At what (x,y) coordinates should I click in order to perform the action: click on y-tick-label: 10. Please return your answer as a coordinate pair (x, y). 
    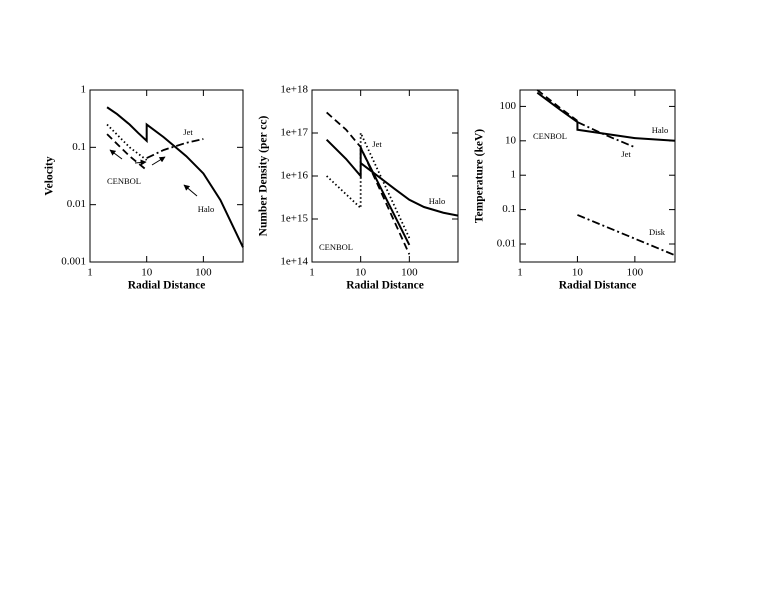
    Looking at the image, I should click on (511, 140).